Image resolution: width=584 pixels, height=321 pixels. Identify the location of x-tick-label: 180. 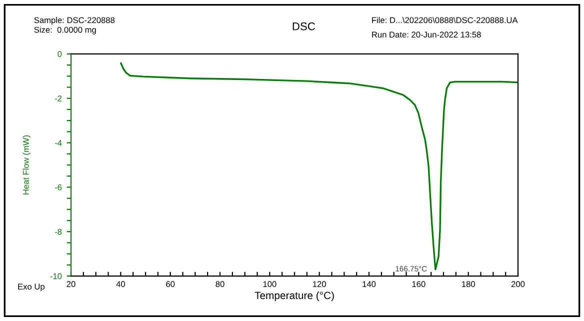
(468, 284).